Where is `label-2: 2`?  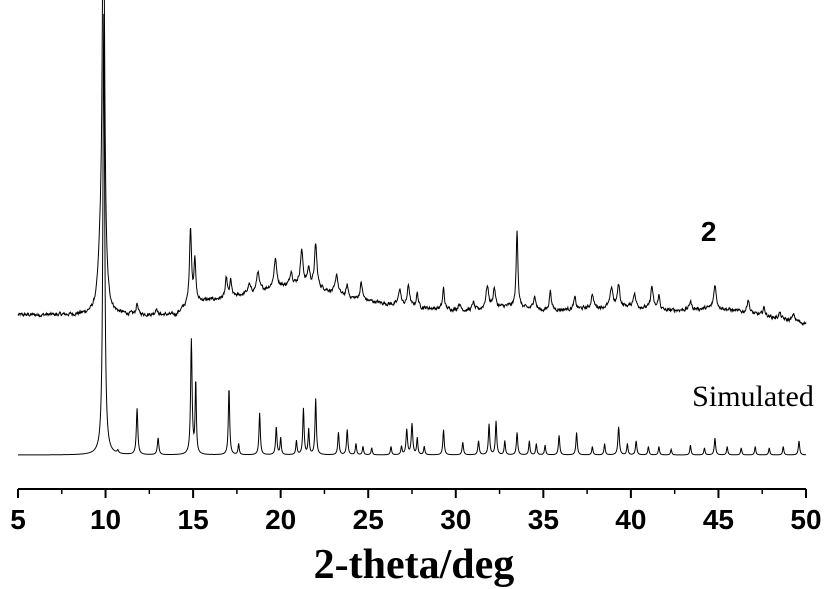 label-2: 2 is located at coordinates (709, 231).